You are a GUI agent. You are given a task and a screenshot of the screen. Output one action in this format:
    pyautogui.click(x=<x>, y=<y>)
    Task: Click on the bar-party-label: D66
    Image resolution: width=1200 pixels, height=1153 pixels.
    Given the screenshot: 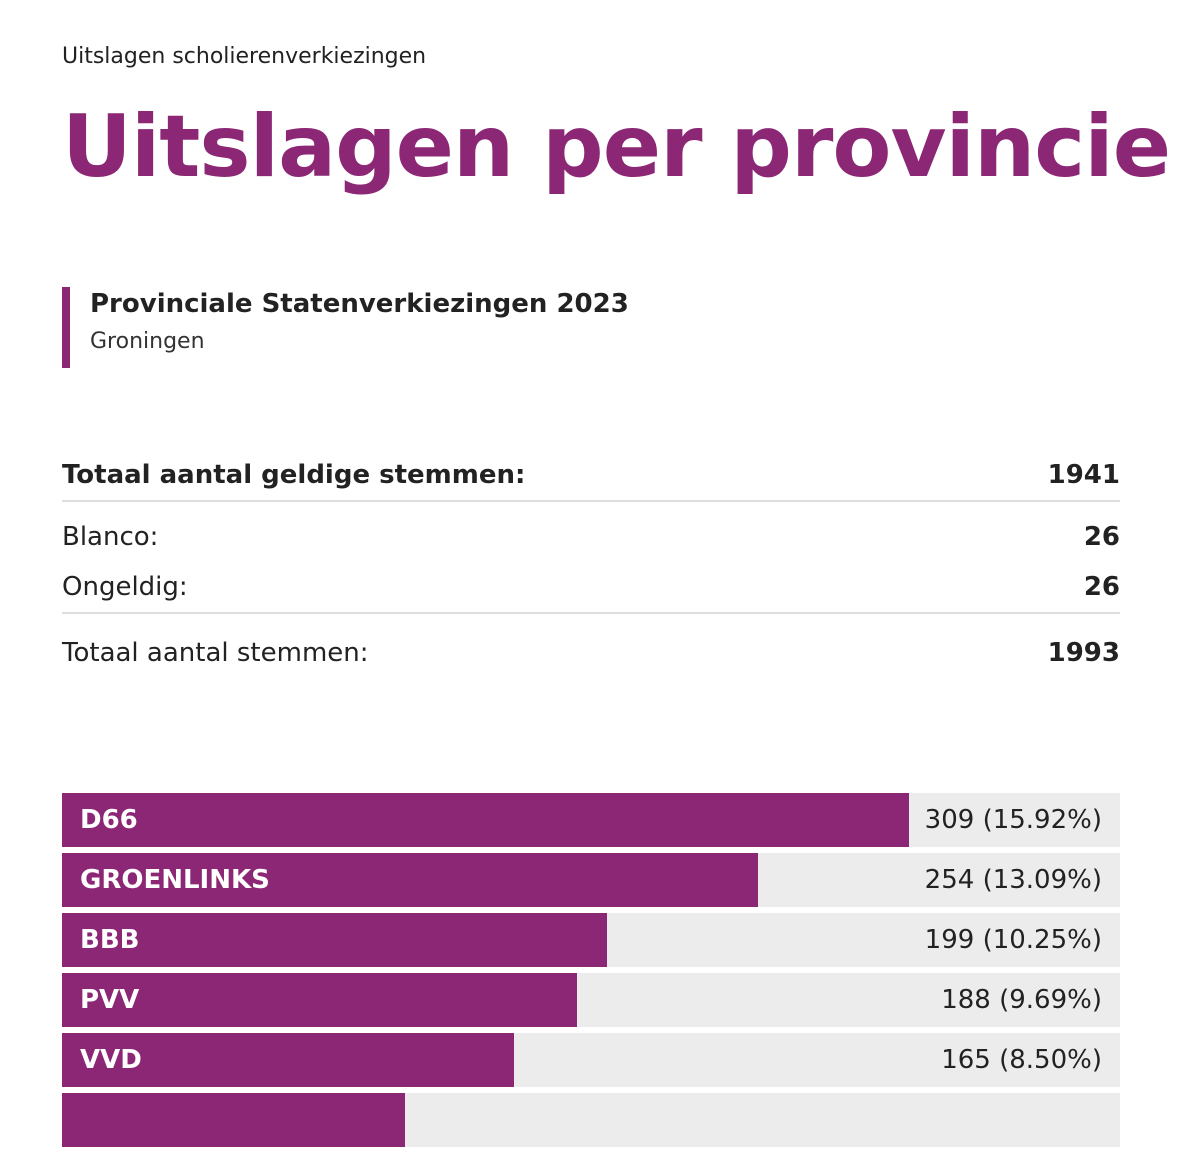 What is the action you would take?
    pyautogui.click(x=109, y=820)
    